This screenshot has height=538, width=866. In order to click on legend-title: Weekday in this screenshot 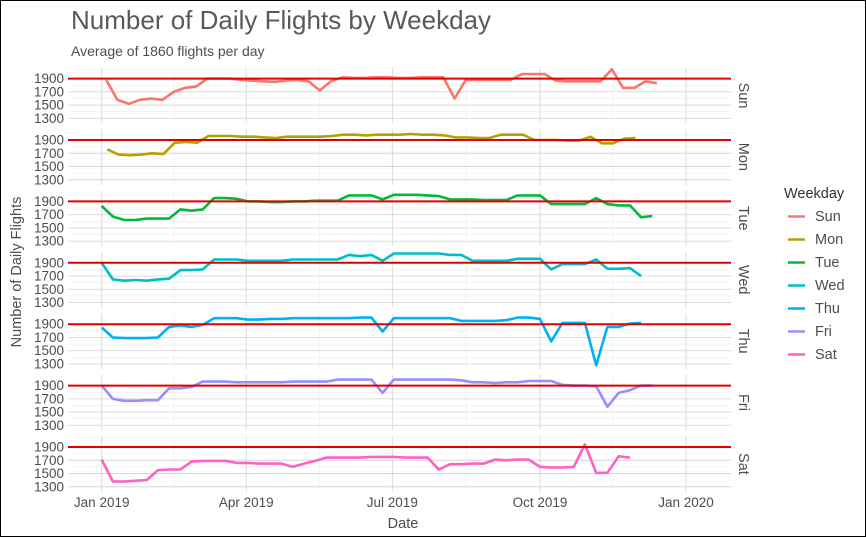, I will do `click(814, 194)`.